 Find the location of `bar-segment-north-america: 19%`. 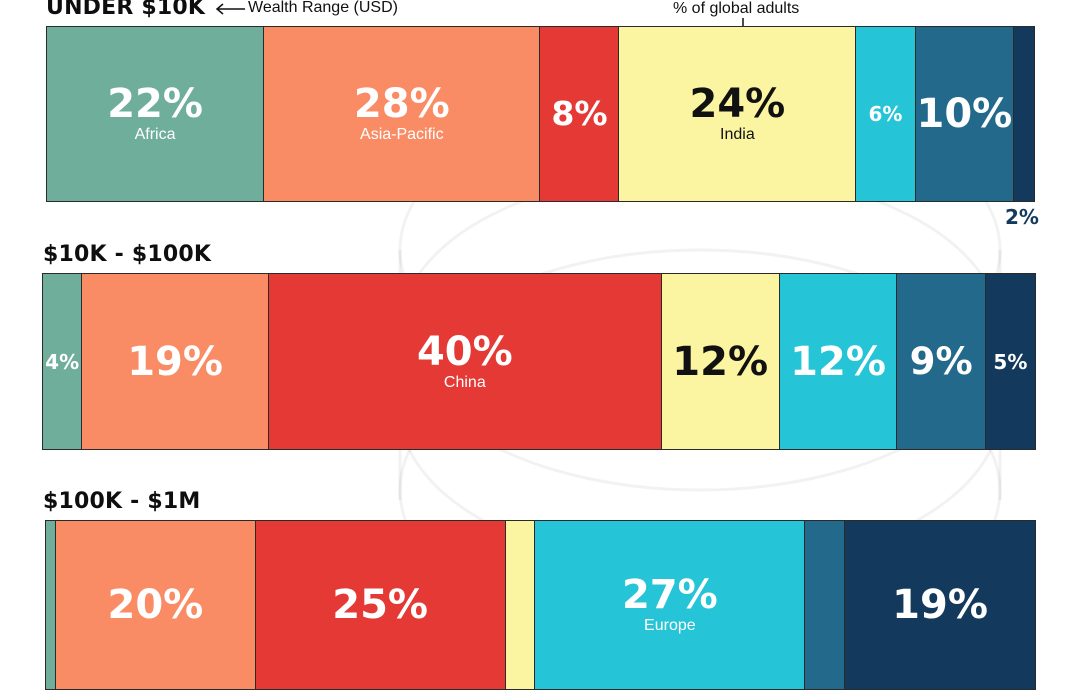

bar-segment-north-america: 19% is located at coordinates (940, 605).